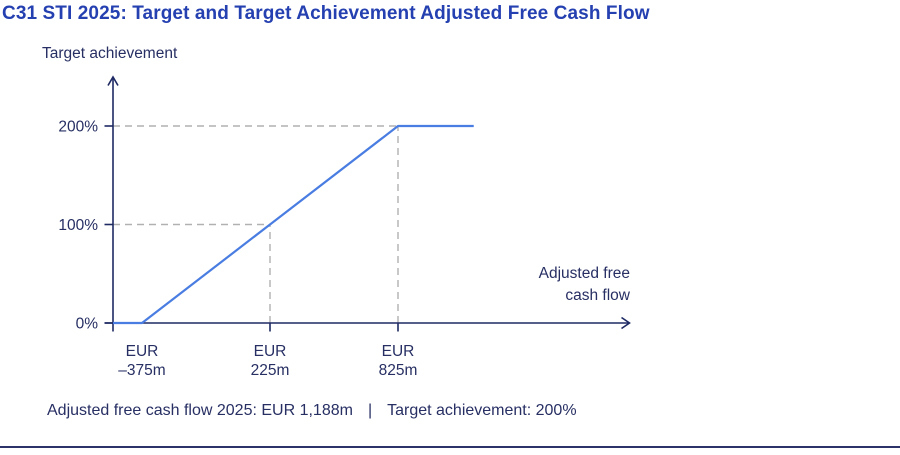 This screenshot has width=900, height=455. Describe the element at coordinates (78, 127) in the screenshot. I see `y-tick-label: 200%` at that location.